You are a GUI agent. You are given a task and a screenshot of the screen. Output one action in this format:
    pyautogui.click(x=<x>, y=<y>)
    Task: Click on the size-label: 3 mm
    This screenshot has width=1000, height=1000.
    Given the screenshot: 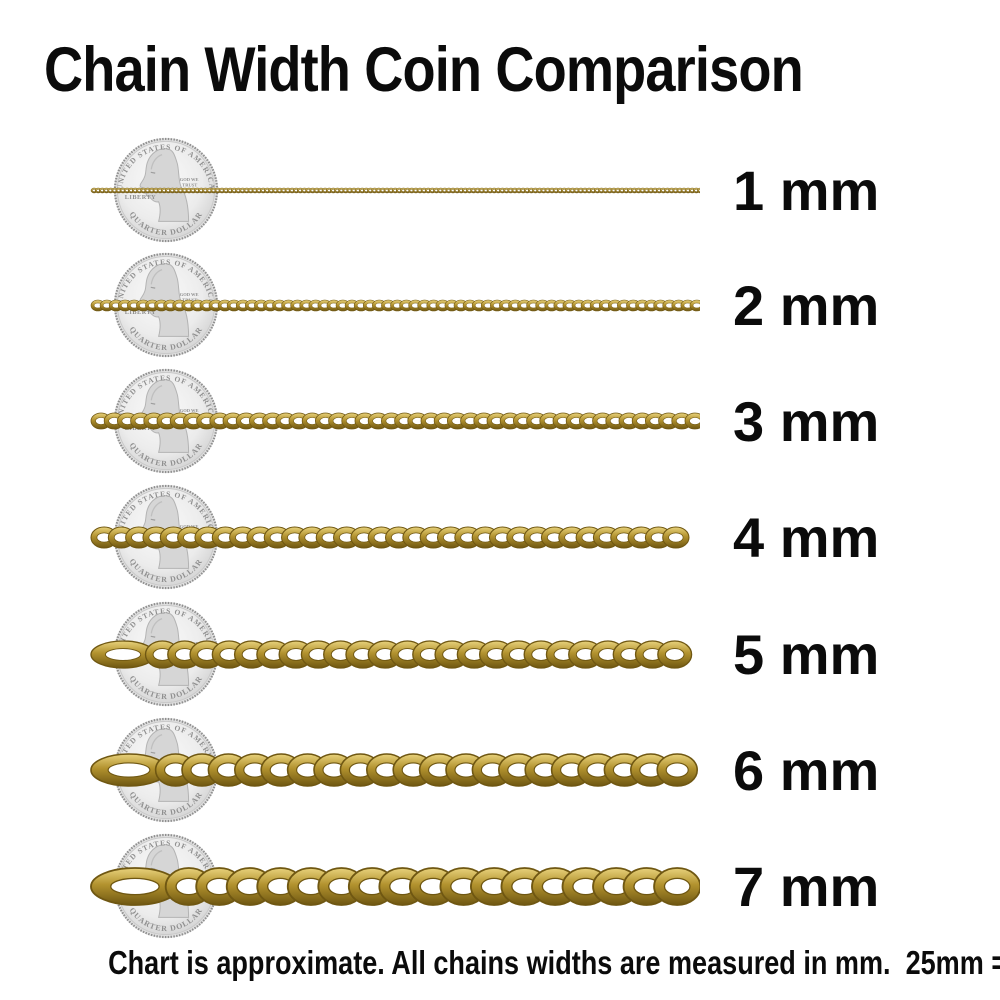 What is the action you would take?
    pyautogui.click(x=806, y=421)
    